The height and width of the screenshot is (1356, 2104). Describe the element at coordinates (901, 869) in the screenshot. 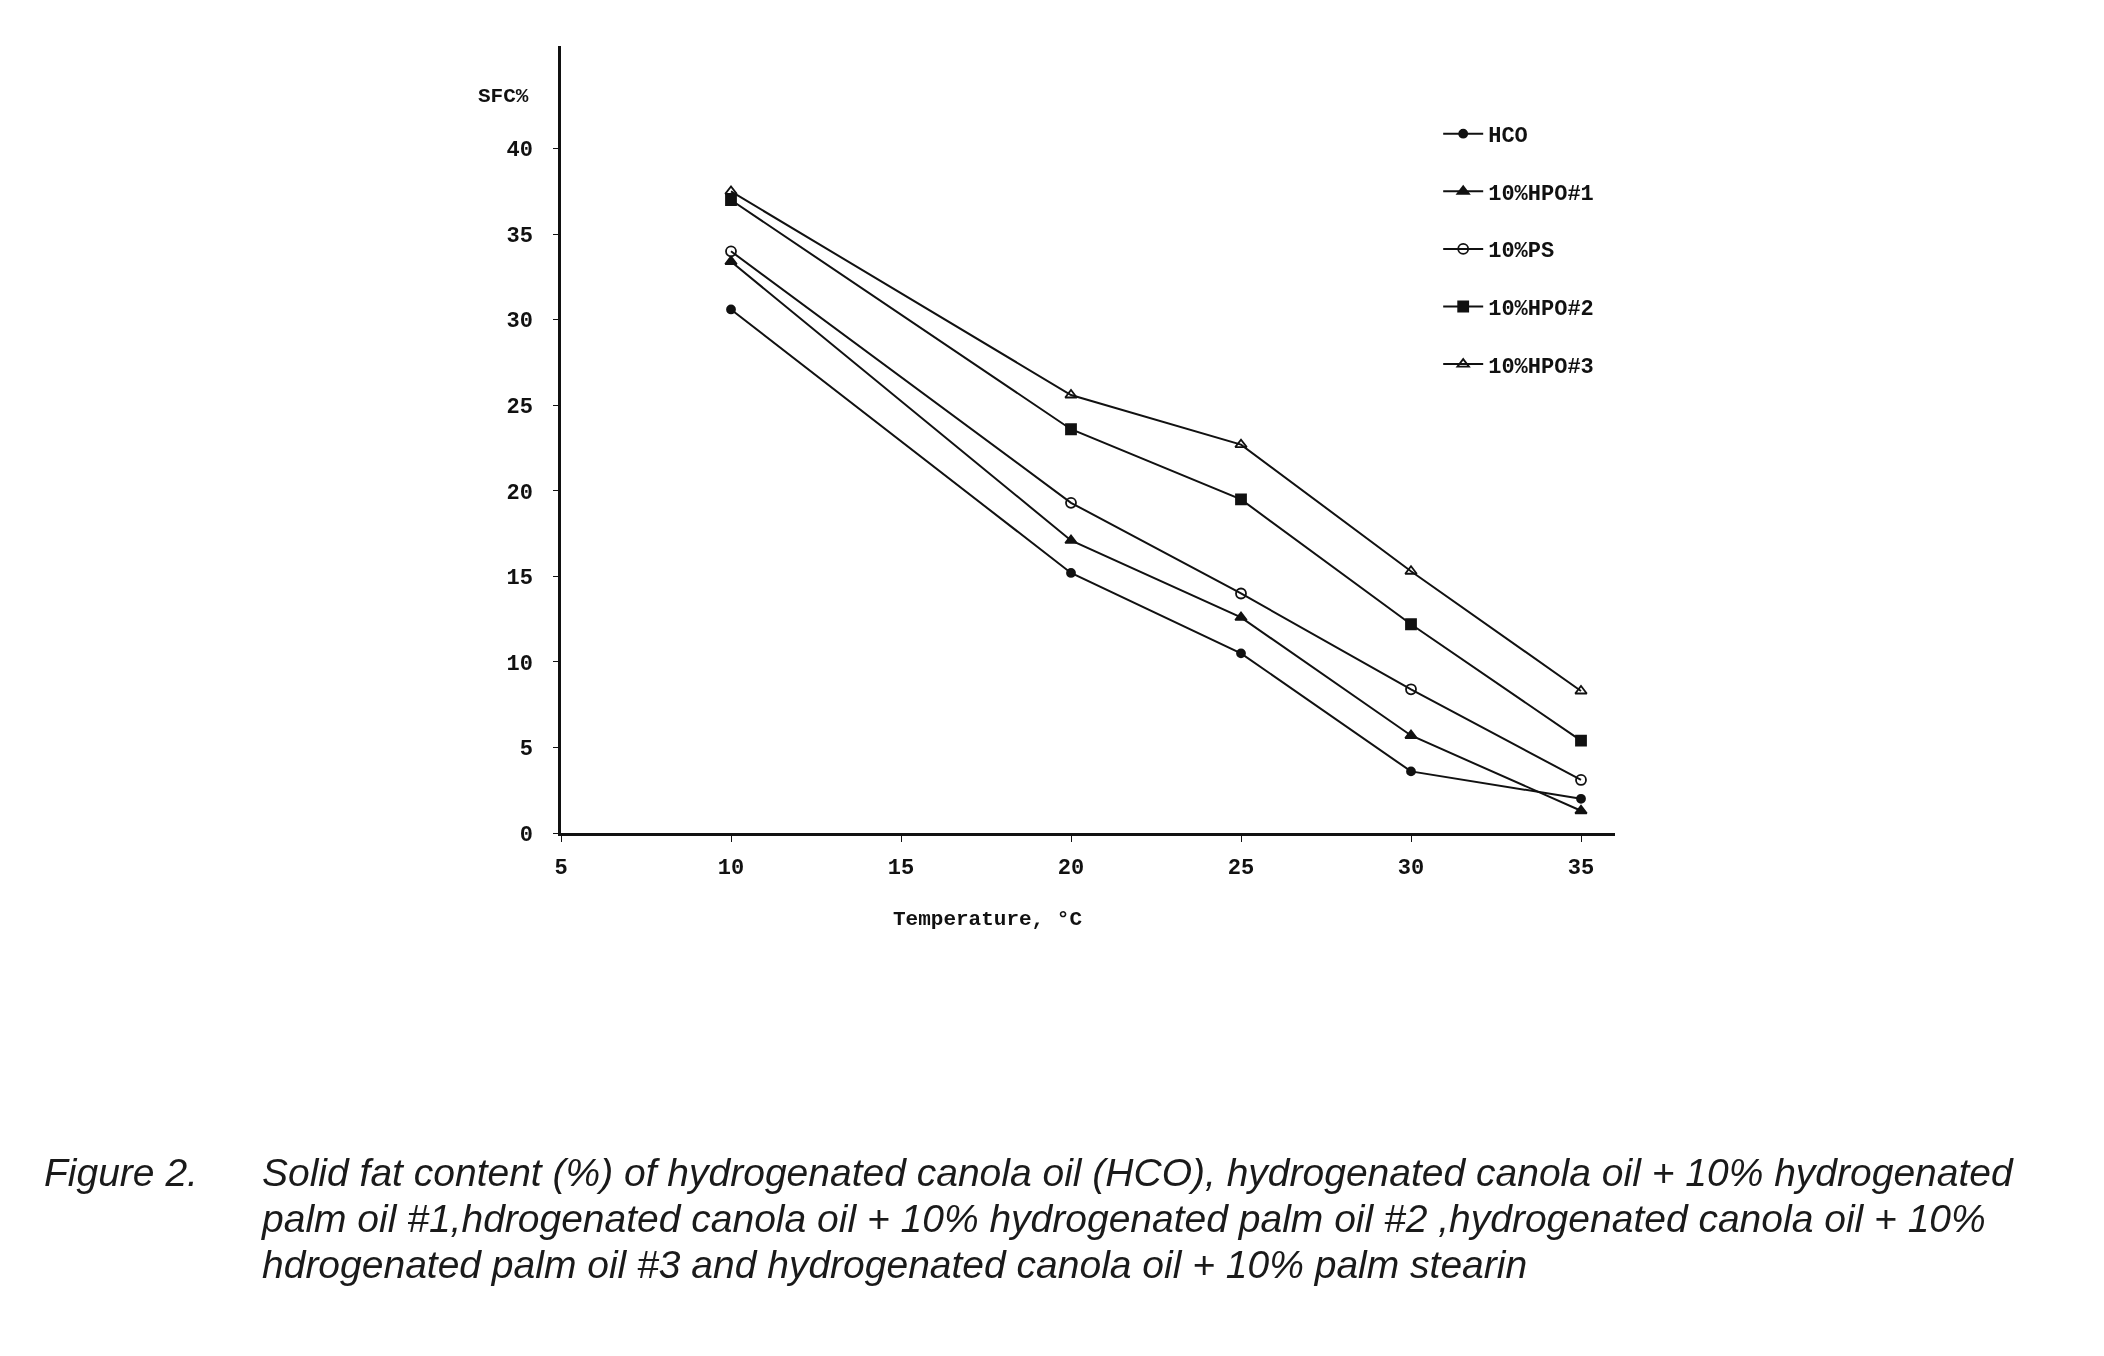

I see `x-tick-label: 15` at that location.